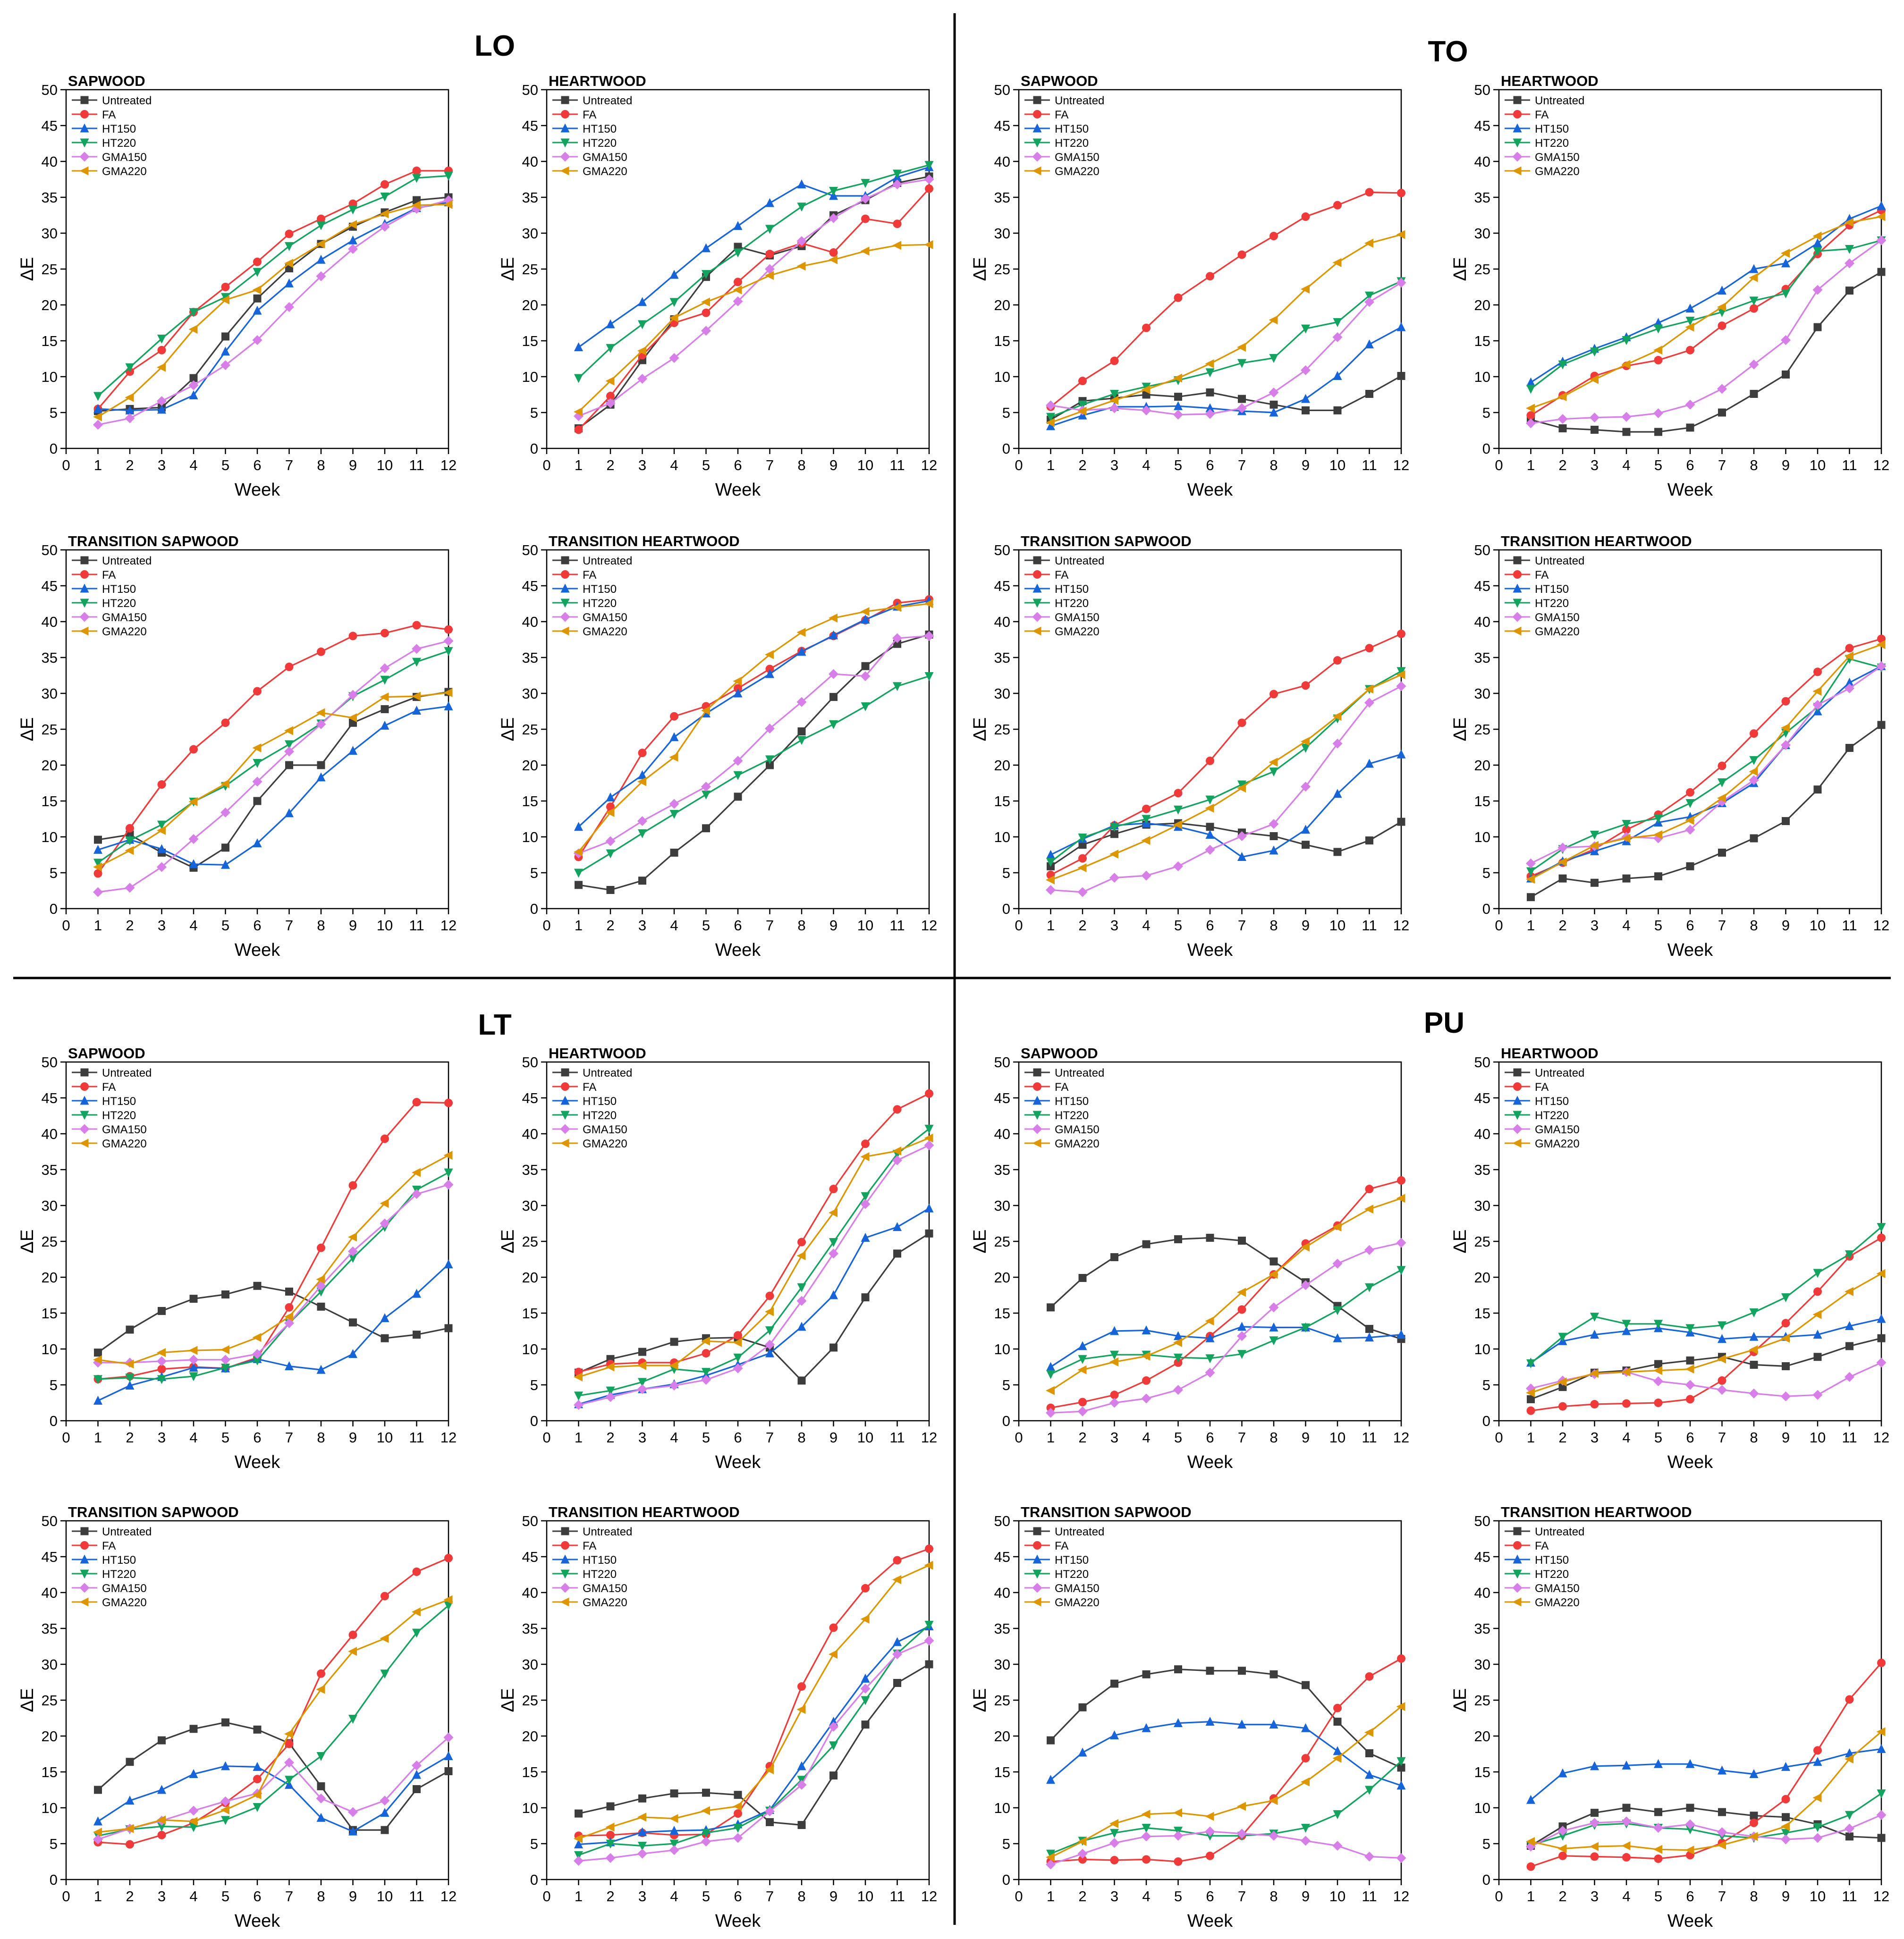 The image size is (1904, 1939). Describe the element at coordinates (385, 925) in the screenshot. I see `x-tick-label: 10` at that location.